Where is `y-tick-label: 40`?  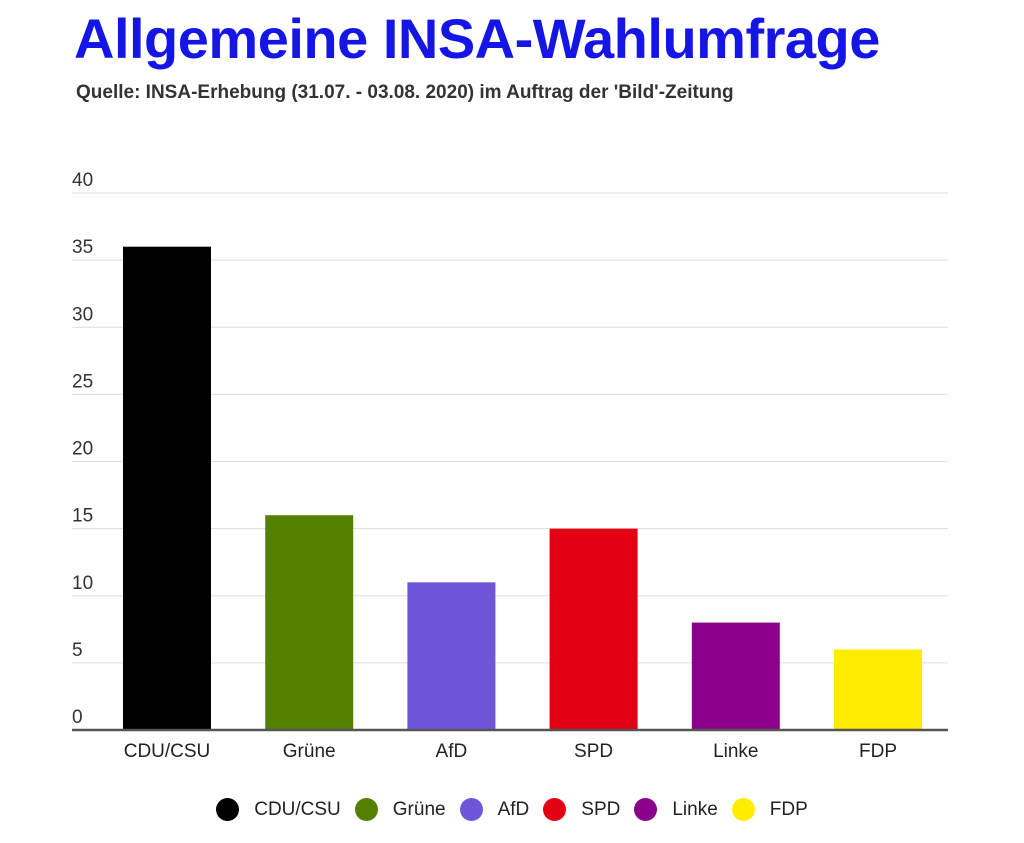
y-tick-label: 40 is located at coordinates (82, 180).